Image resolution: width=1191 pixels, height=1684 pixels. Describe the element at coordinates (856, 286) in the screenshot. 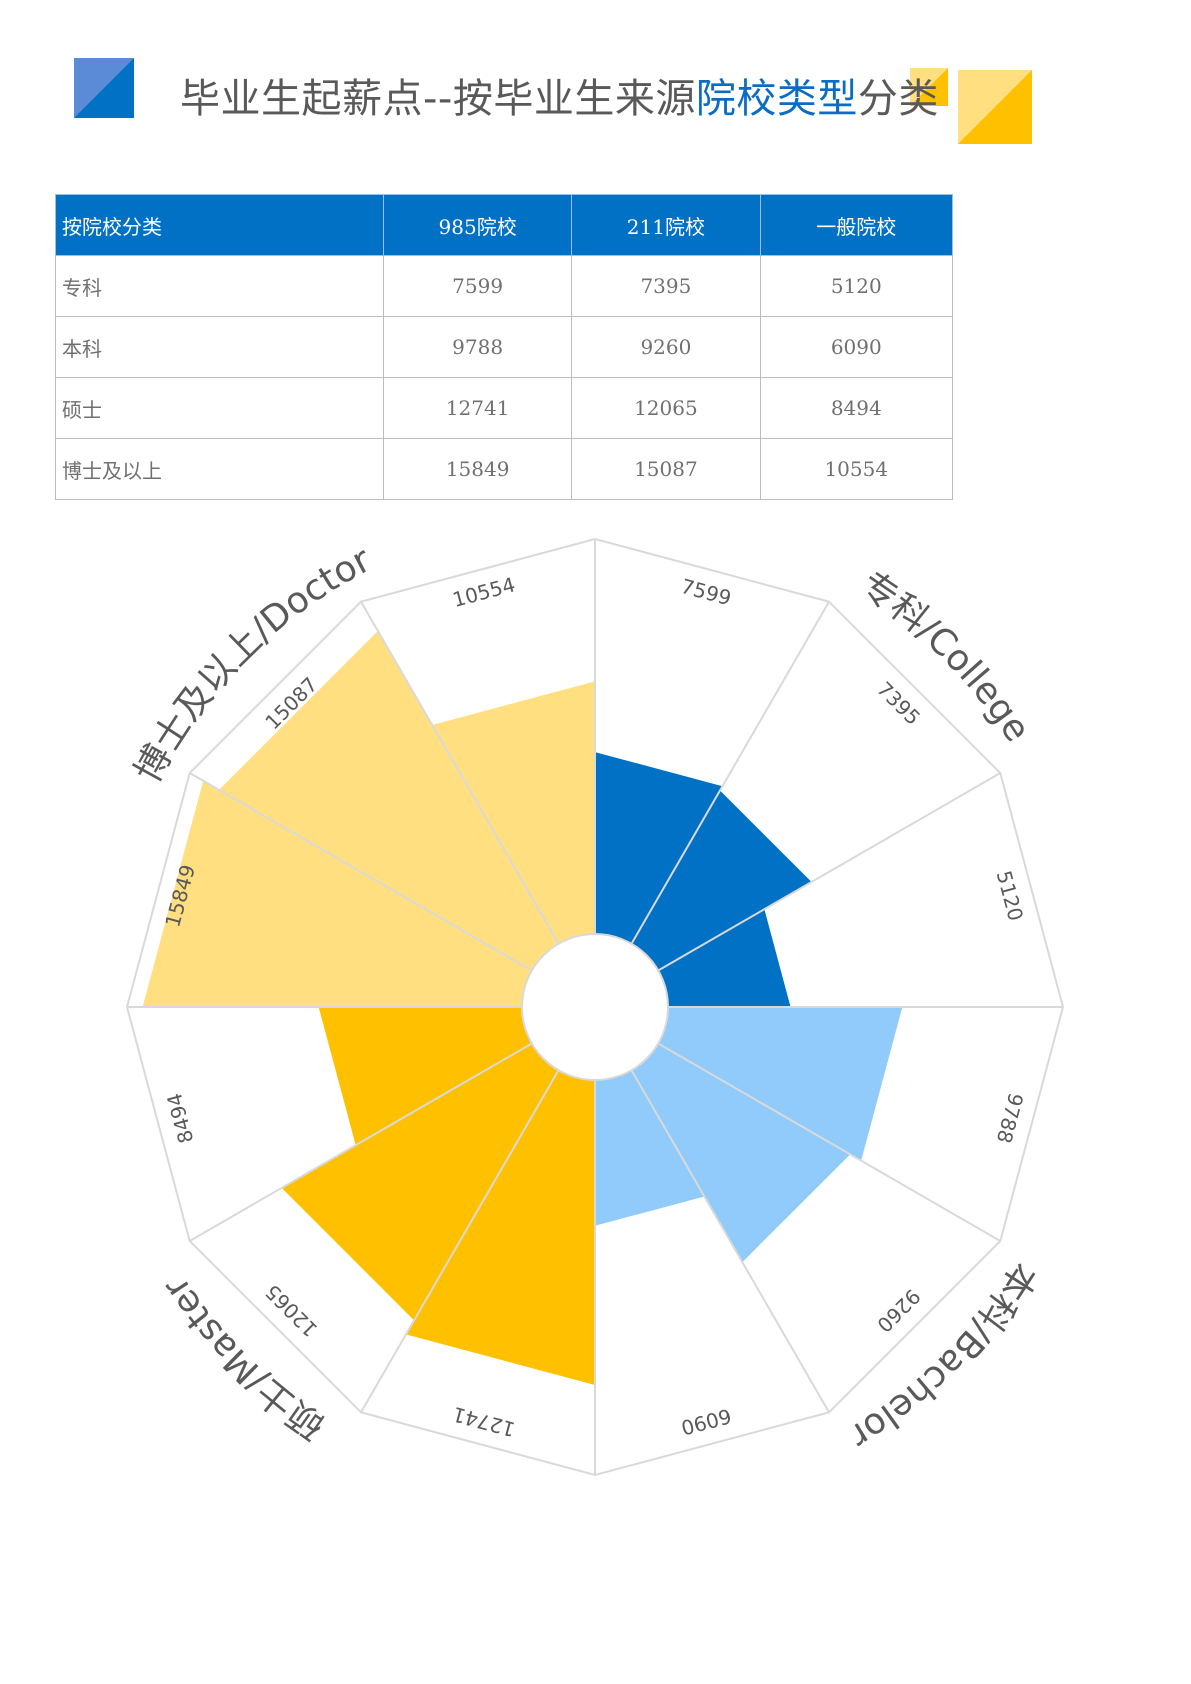

I see `table-cell: 5120` at that location.